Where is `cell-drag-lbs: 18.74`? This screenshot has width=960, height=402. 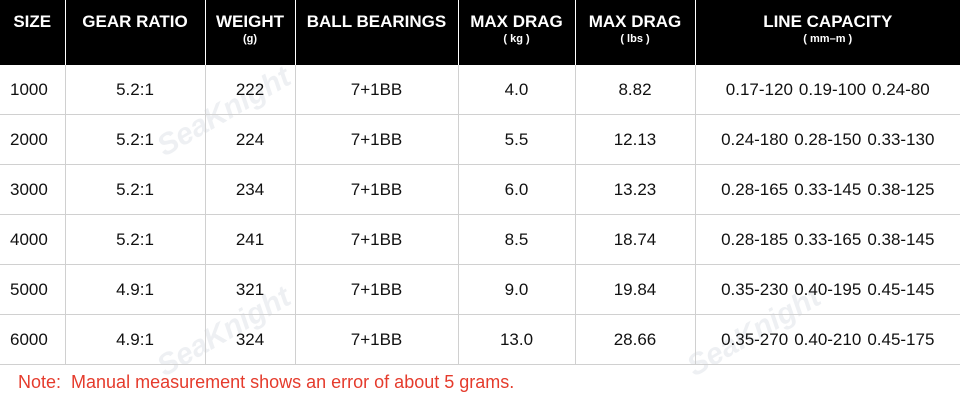
cell-drag-lbs: 18.74 is located at coordinates (635, 239).